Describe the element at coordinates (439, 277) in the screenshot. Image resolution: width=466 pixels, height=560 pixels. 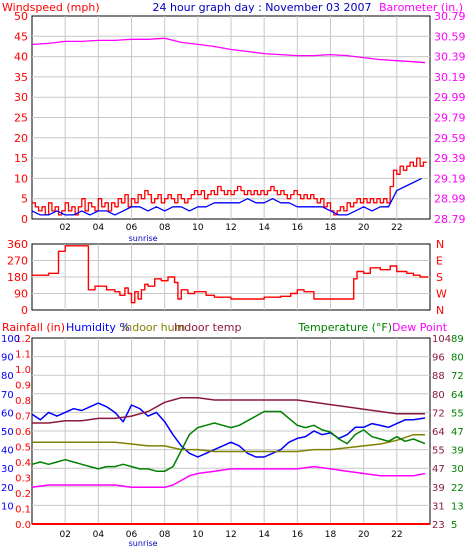
I see `compass-tick-2: S` at that location.